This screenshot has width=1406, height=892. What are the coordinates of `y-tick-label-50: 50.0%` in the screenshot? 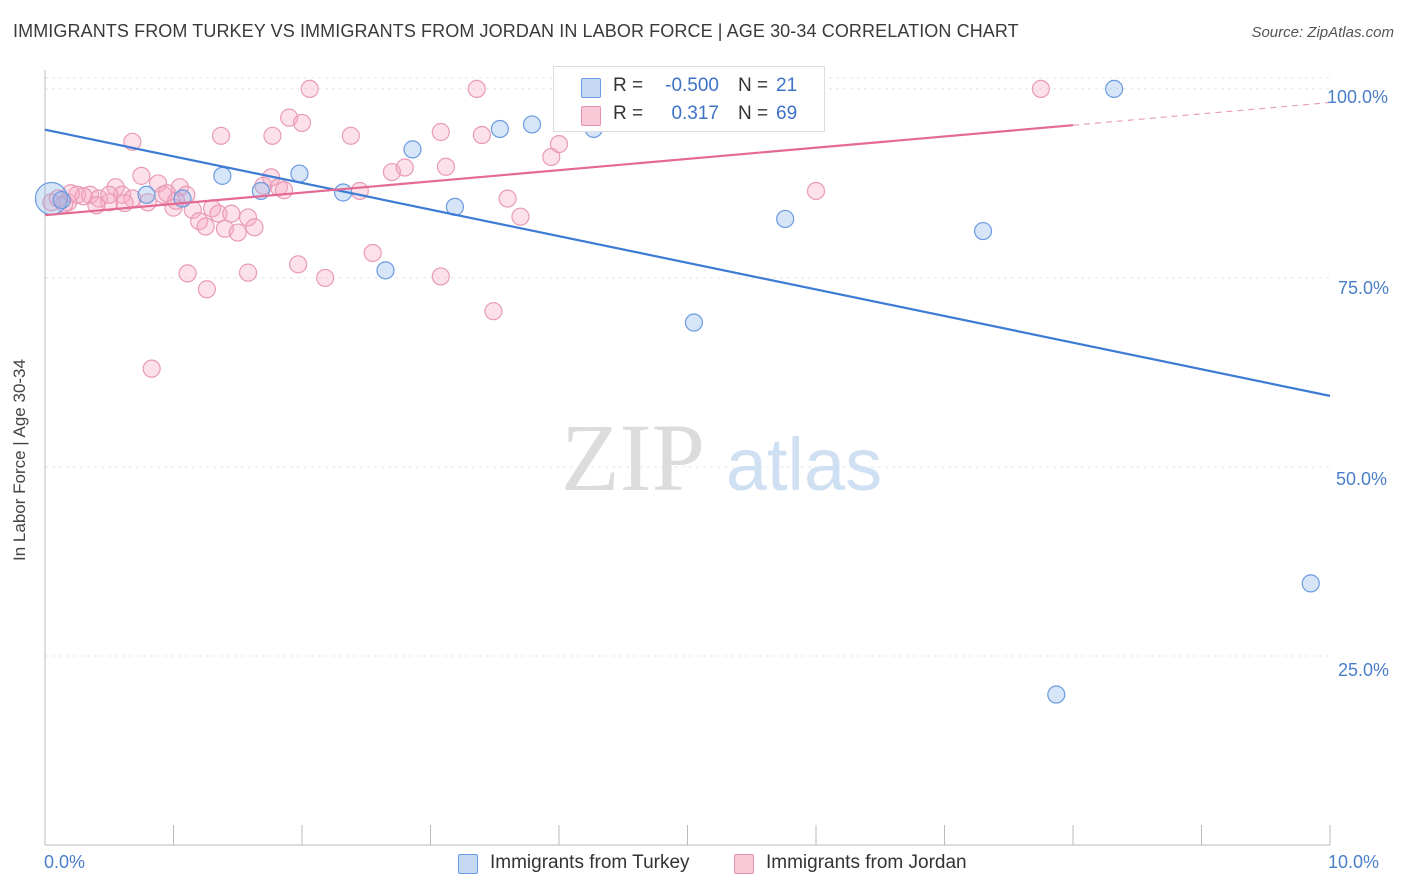 It's located at (1362, 479).